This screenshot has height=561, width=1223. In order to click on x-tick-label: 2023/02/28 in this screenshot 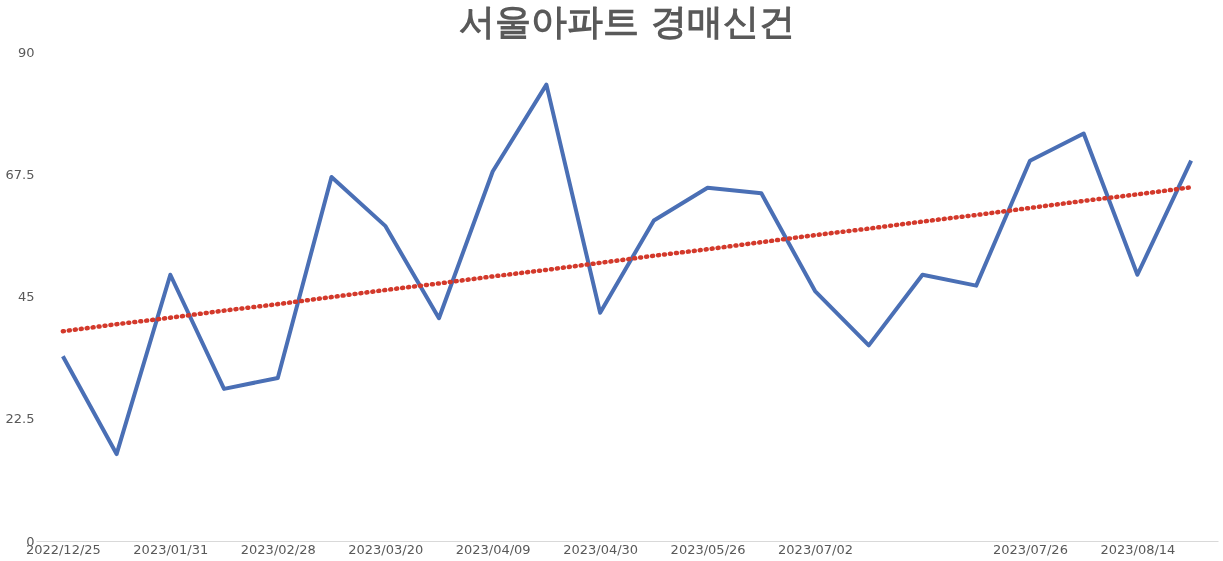, I will do `click(278, 549)`.